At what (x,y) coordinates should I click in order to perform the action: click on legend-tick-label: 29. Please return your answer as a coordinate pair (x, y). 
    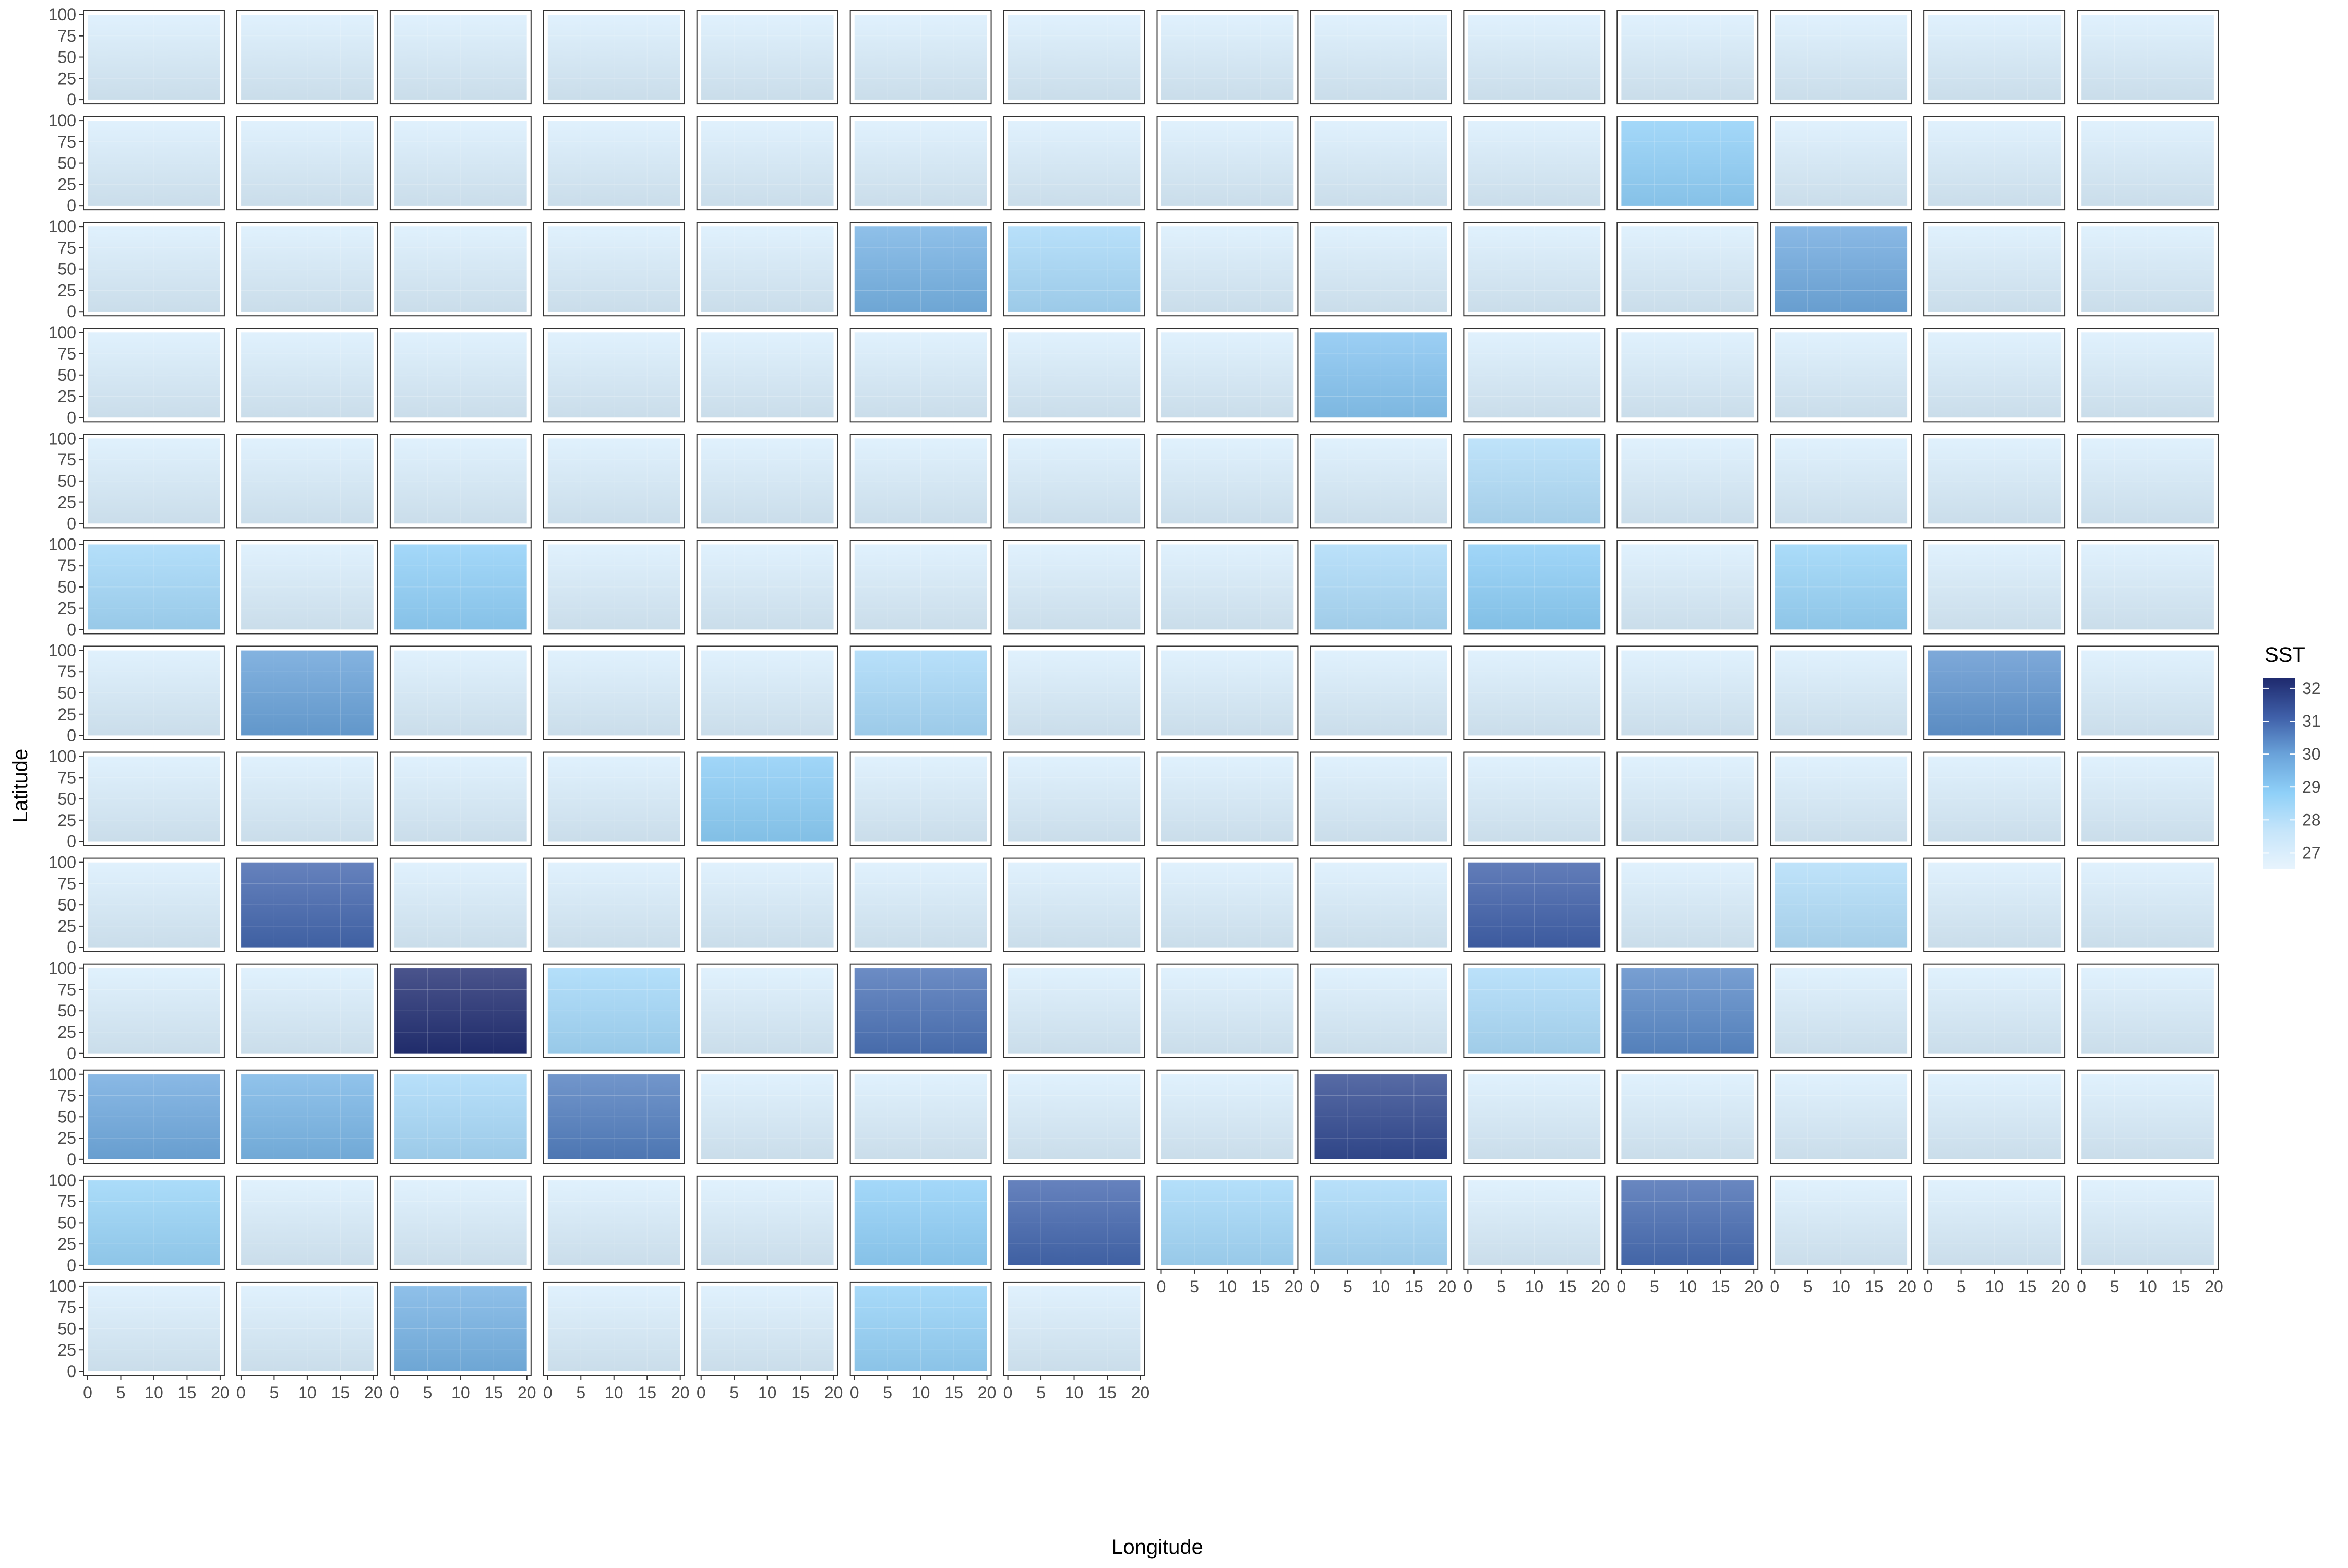
    Looking at the image, I should click on (2311, 786).